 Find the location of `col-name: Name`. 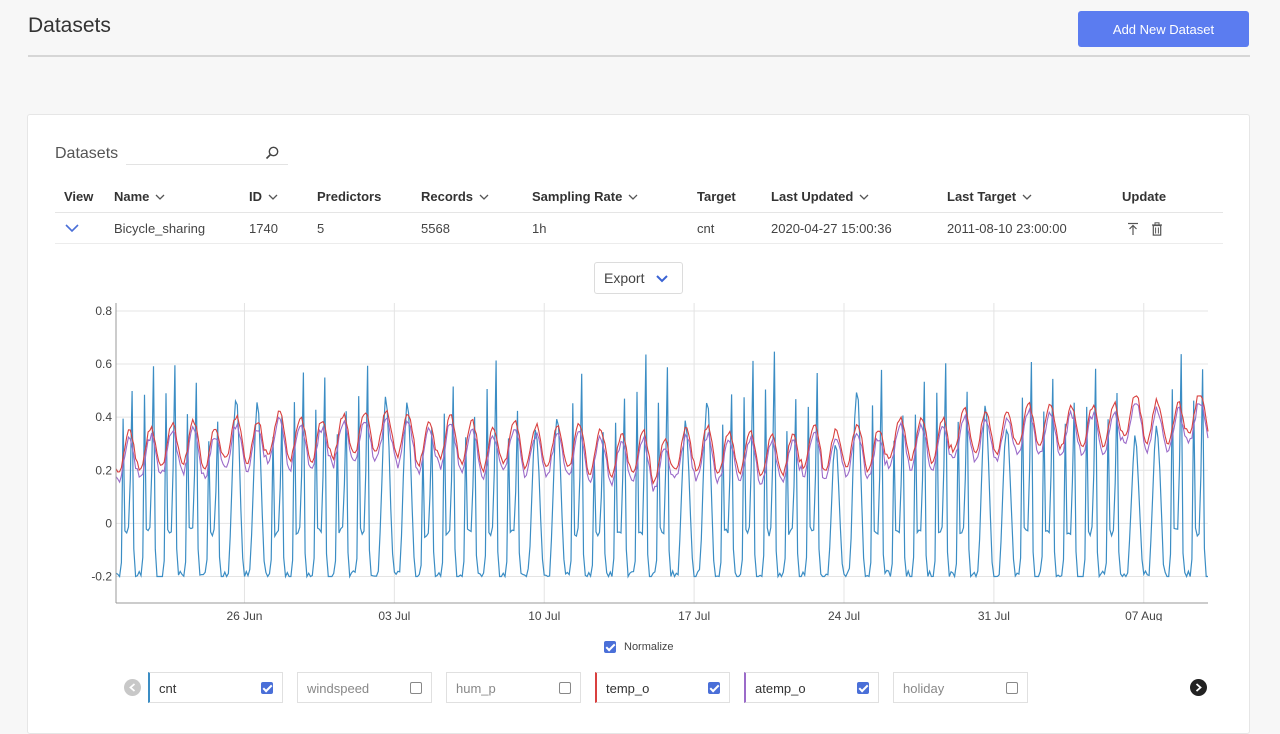

col-name: Name is located at coordinates (139, 196).